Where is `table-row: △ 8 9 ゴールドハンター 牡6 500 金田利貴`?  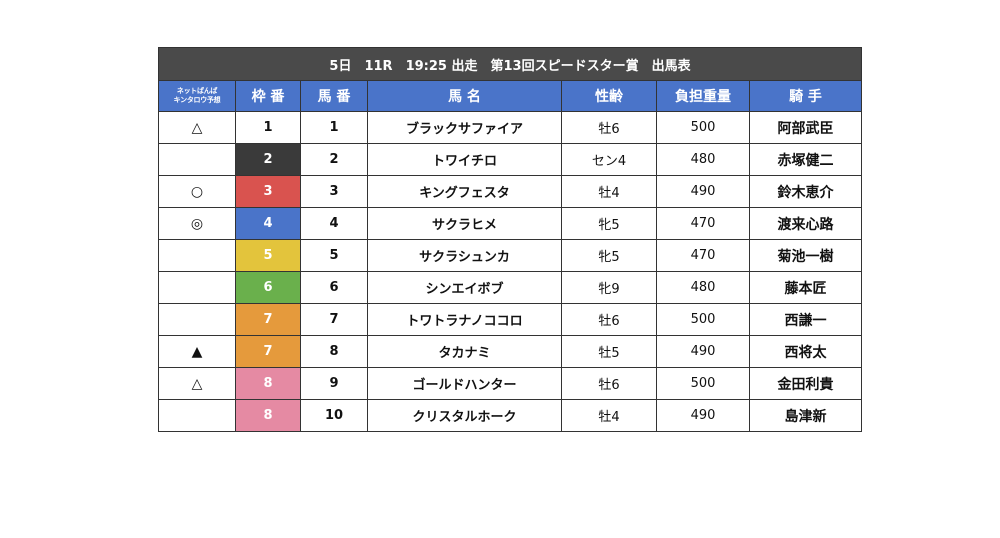
table-row: △ 8 9 ゴールドハンター 牡6 500 金田利貴 is located at coordinates (510, 383).